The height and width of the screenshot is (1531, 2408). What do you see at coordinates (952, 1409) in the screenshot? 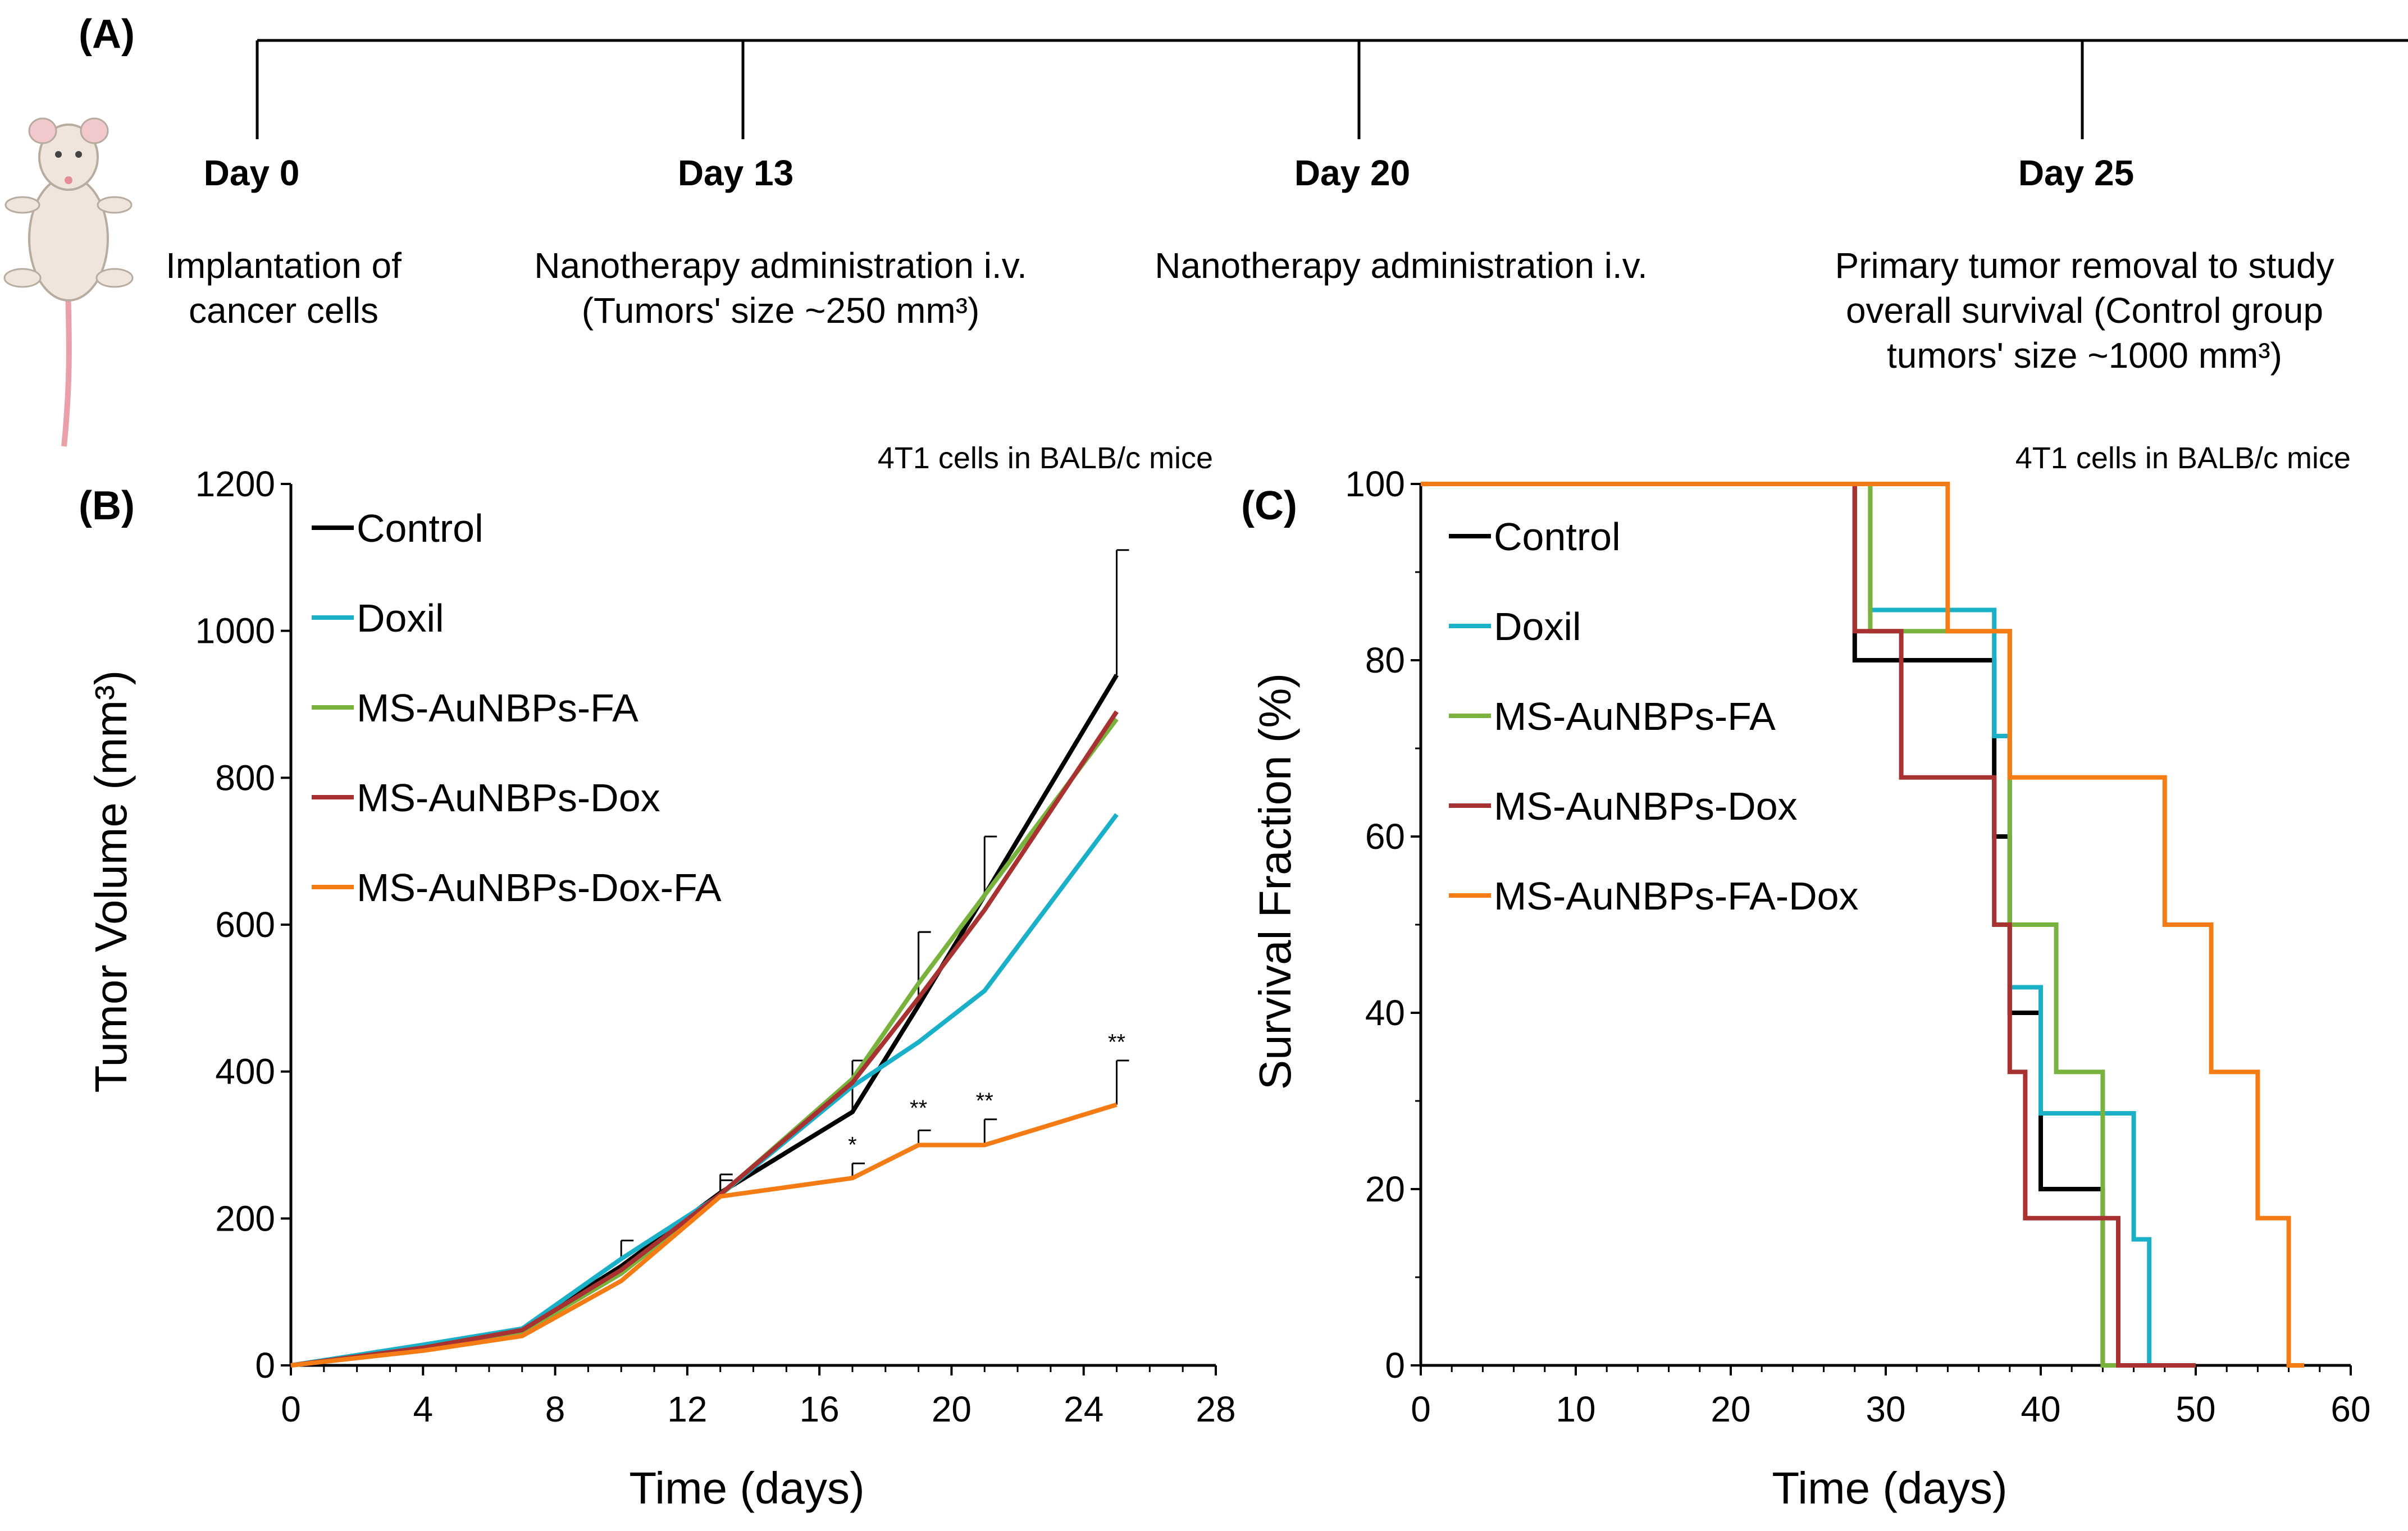
I see `chartB-x-tick-label: 20` at bounding box center [952, 1409].